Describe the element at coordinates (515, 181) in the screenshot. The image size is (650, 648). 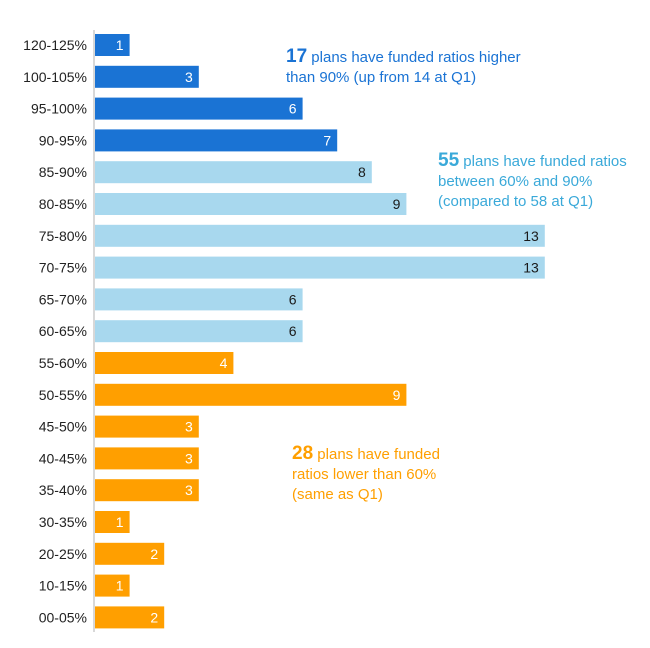
I see `annotation-line: between 60% and 90%` at that location.